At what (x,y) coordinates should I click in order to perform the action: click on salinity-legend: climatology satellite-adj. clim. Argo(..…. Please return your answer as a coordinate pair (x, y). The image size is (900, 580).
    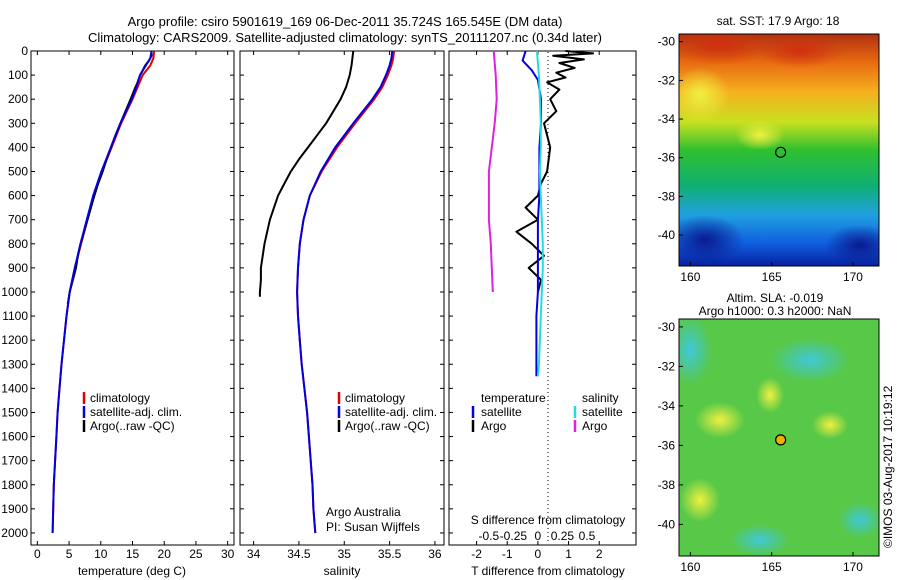
    Looking at the image, I should click on (387, 412).